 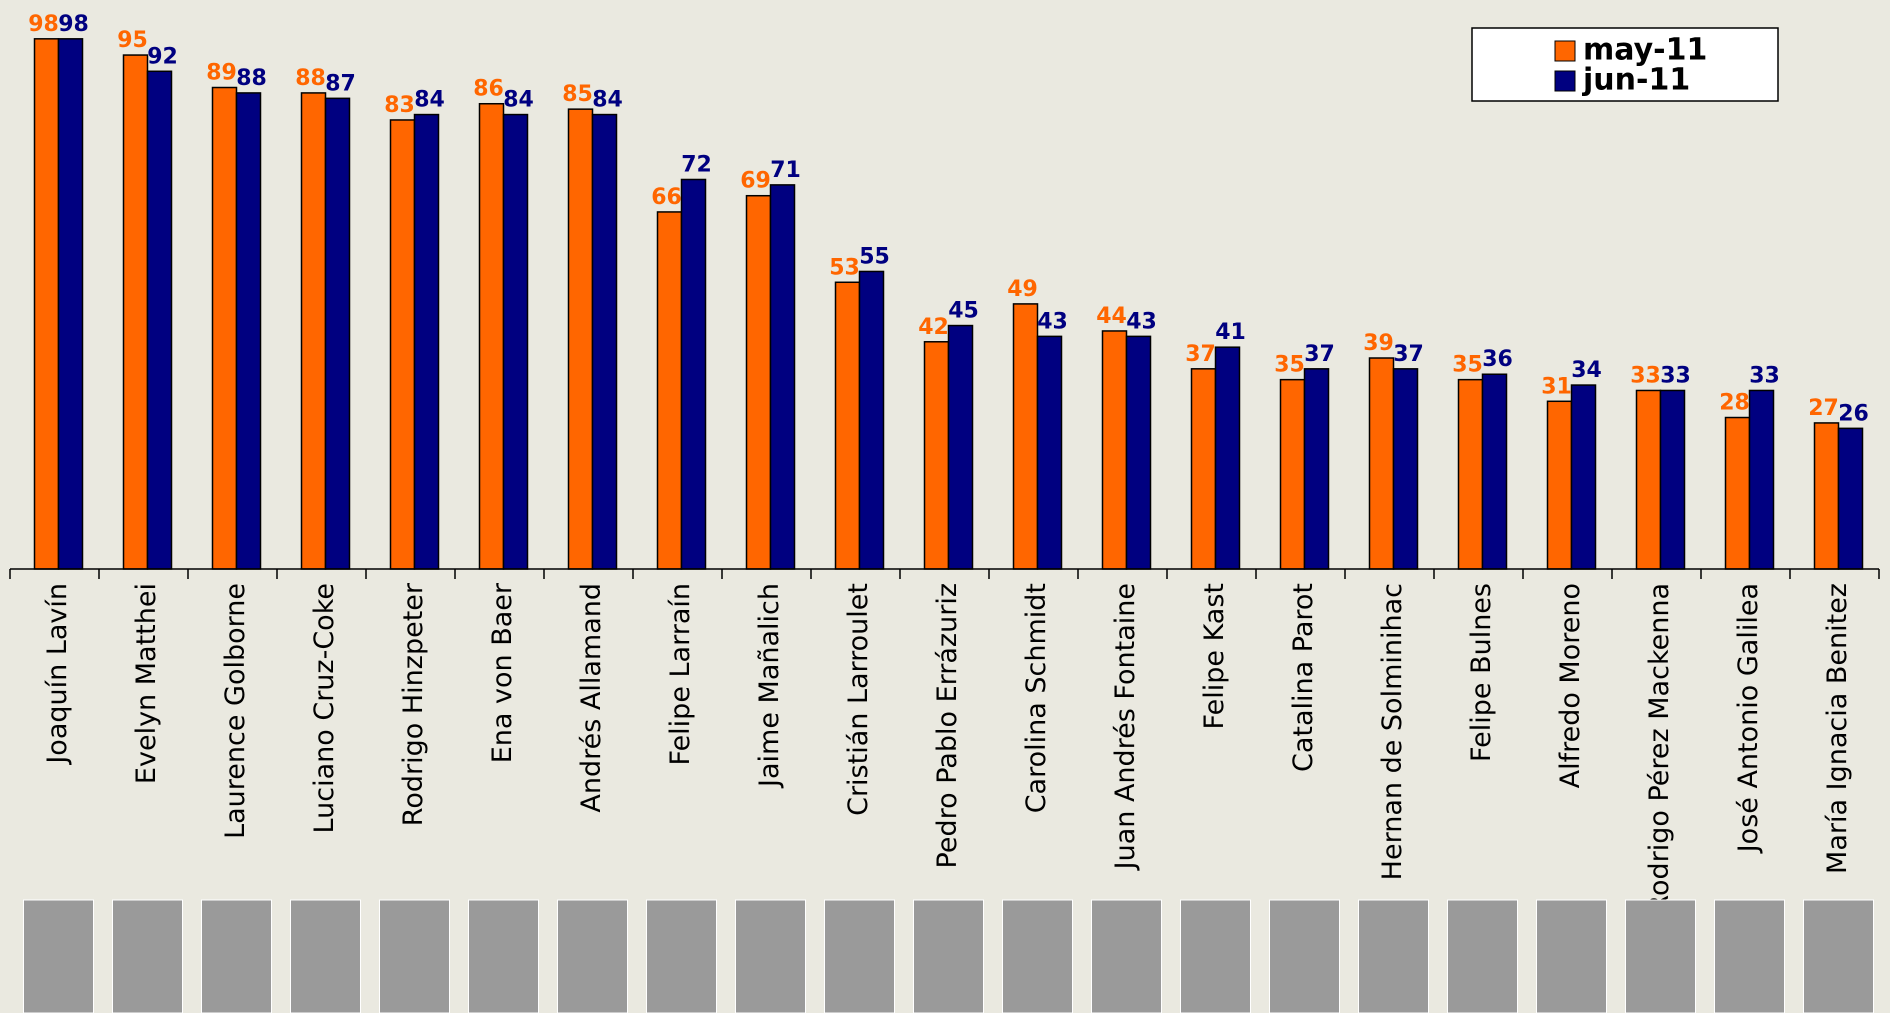 I want to click on value-label: 95, so click(x=132, y=40).